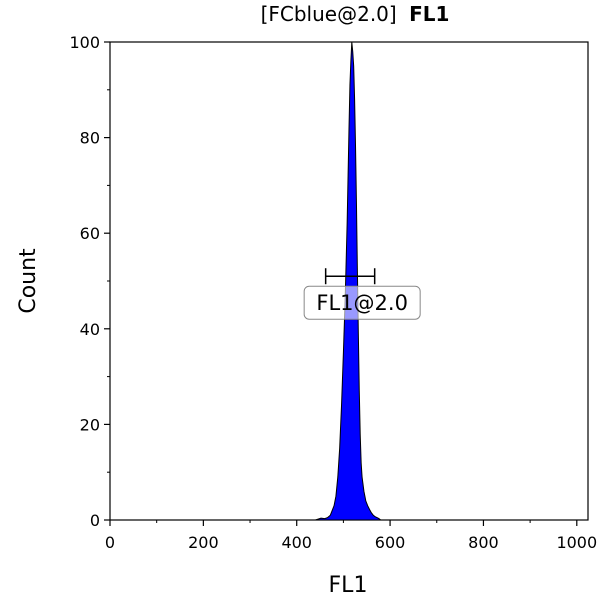 The height and width of the screenshot is (603, 609). What do you see at coordinates (90, 424) in the screenshot?
I see `y-tick-label: 20` at bounding box center [90, 424].